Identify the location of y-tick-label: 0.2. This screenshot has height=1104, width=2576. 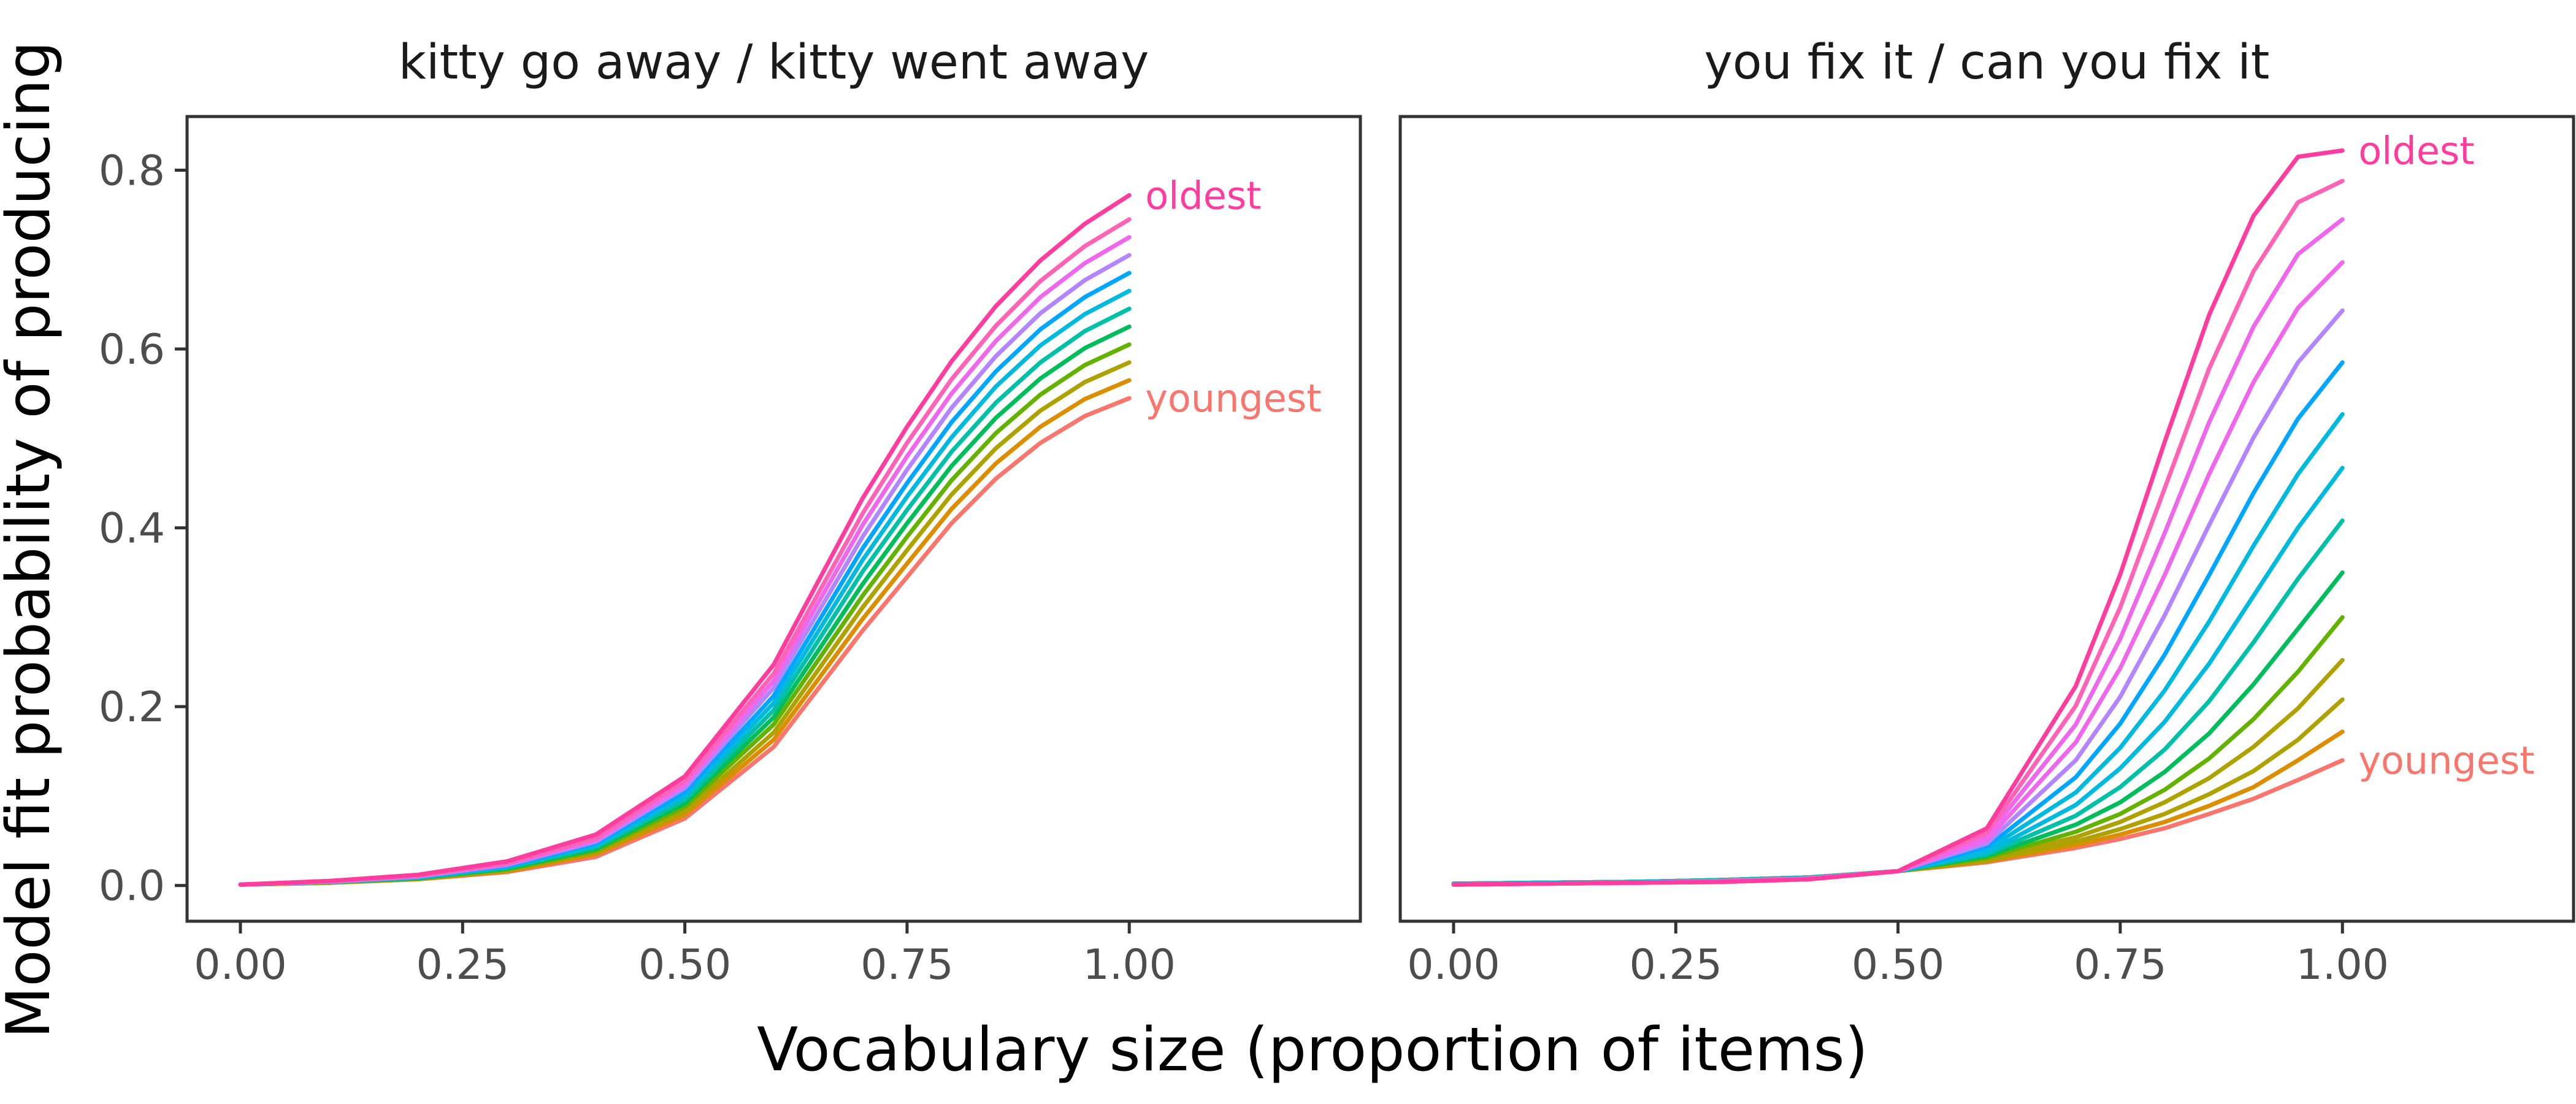
(132, 707).